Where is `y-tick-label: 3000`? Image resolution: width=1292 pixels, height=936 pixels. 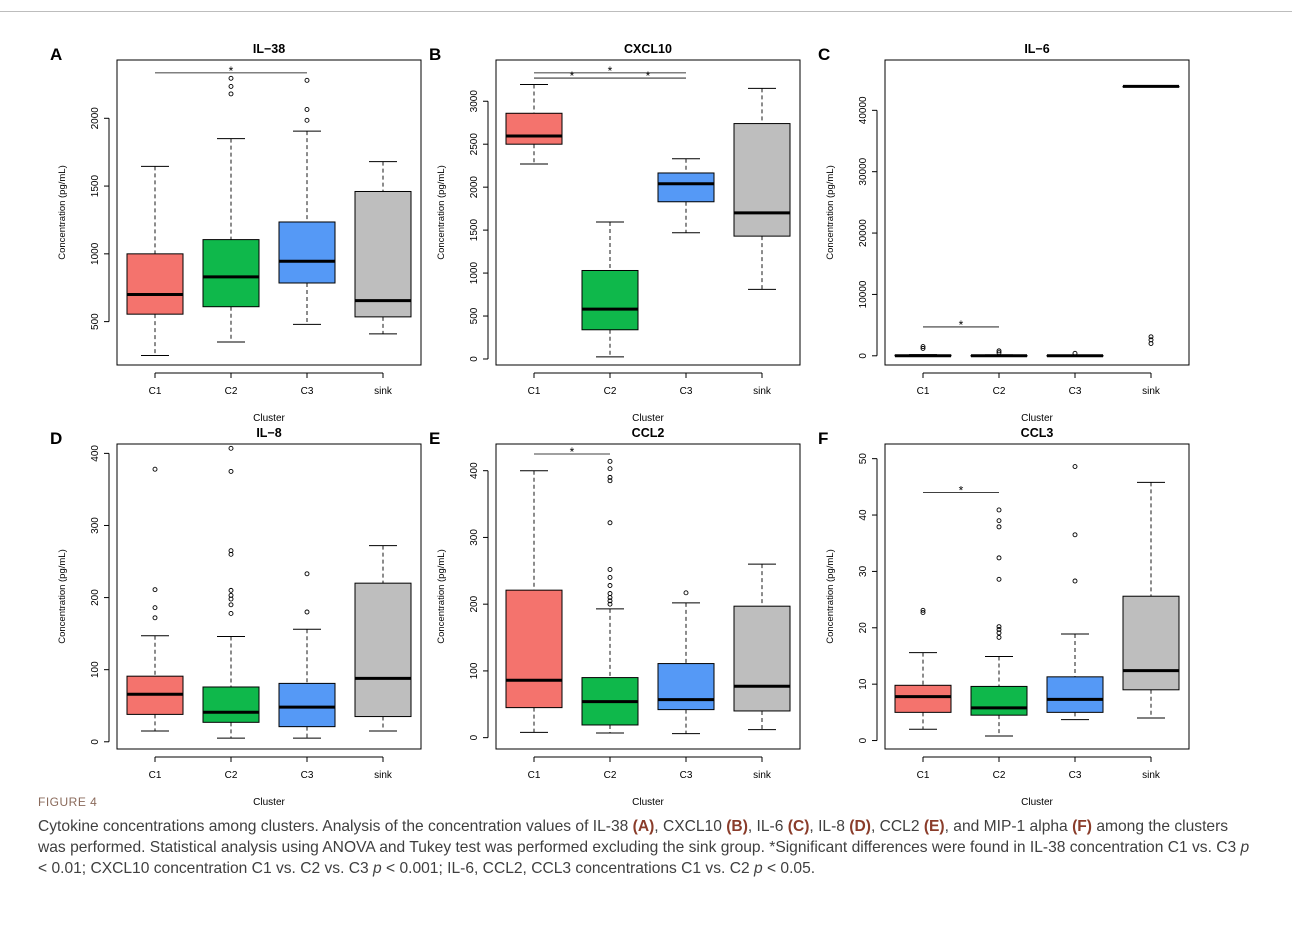 y-tick-label: 3000 is located at coordinates (474, 101).